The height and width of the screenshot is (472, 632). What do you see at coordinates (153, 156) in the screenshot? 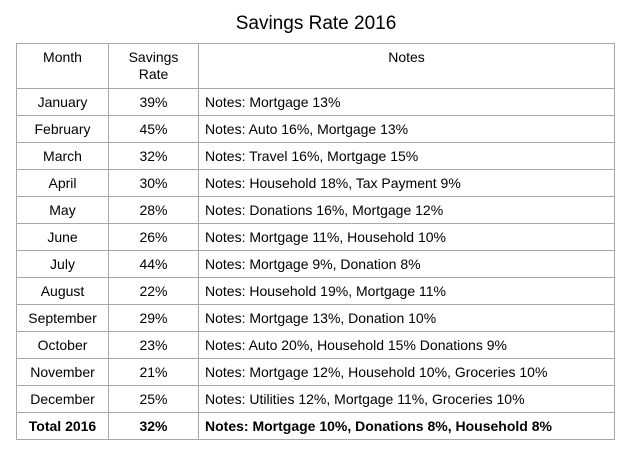
I see `rate-cell: 32%` at bounding box center [153, 156].